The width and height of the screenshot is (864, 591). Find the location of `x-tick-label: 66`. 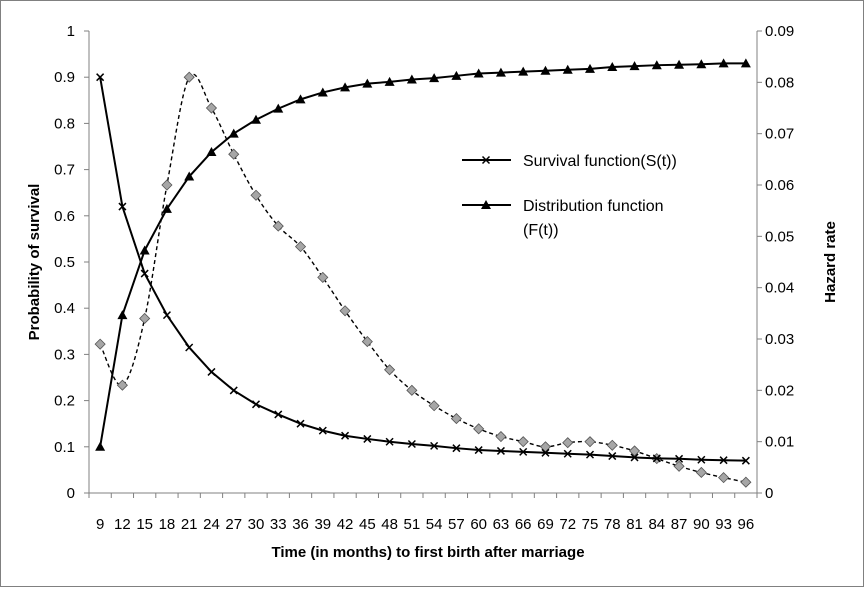

x-tick-label: 66 is located at coordinates (523, 524).